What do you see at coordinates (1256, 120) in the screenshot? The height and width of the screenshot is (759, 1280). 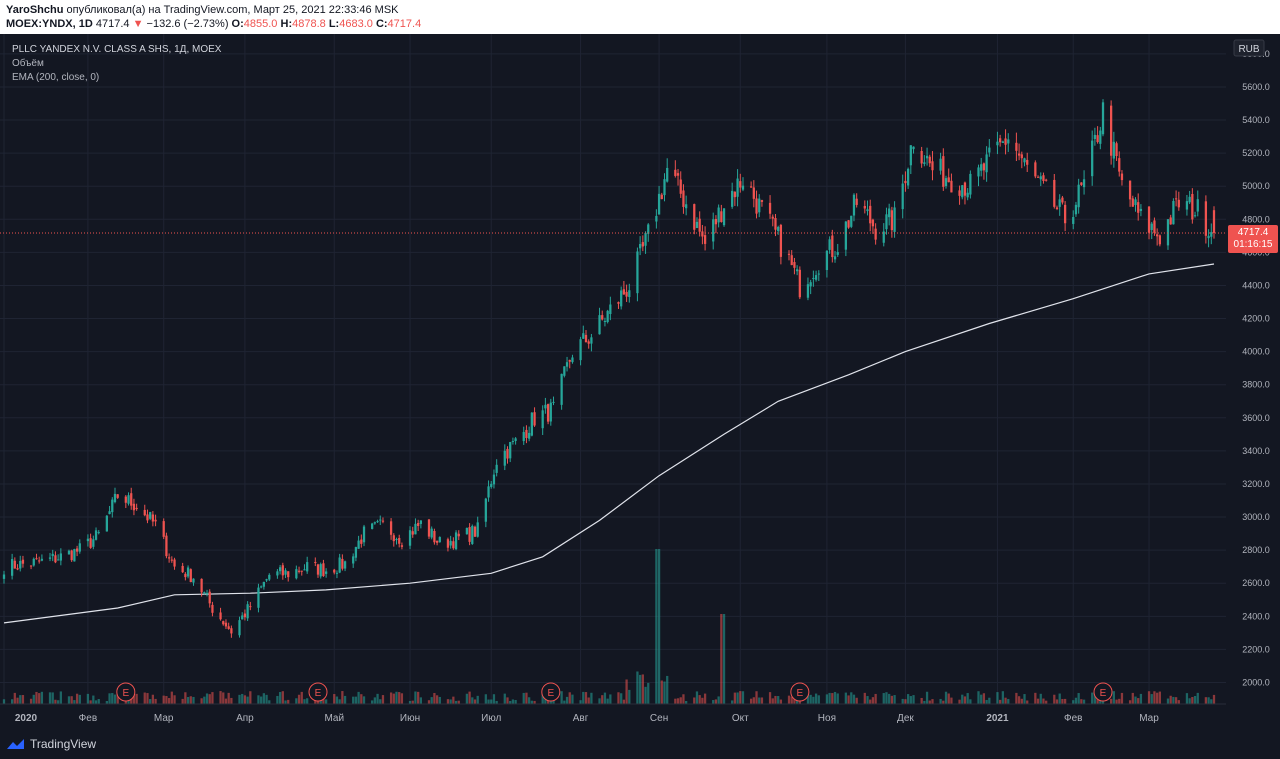 I see `price-tick-label: 5400.0` at bounding box center [1256, 120].